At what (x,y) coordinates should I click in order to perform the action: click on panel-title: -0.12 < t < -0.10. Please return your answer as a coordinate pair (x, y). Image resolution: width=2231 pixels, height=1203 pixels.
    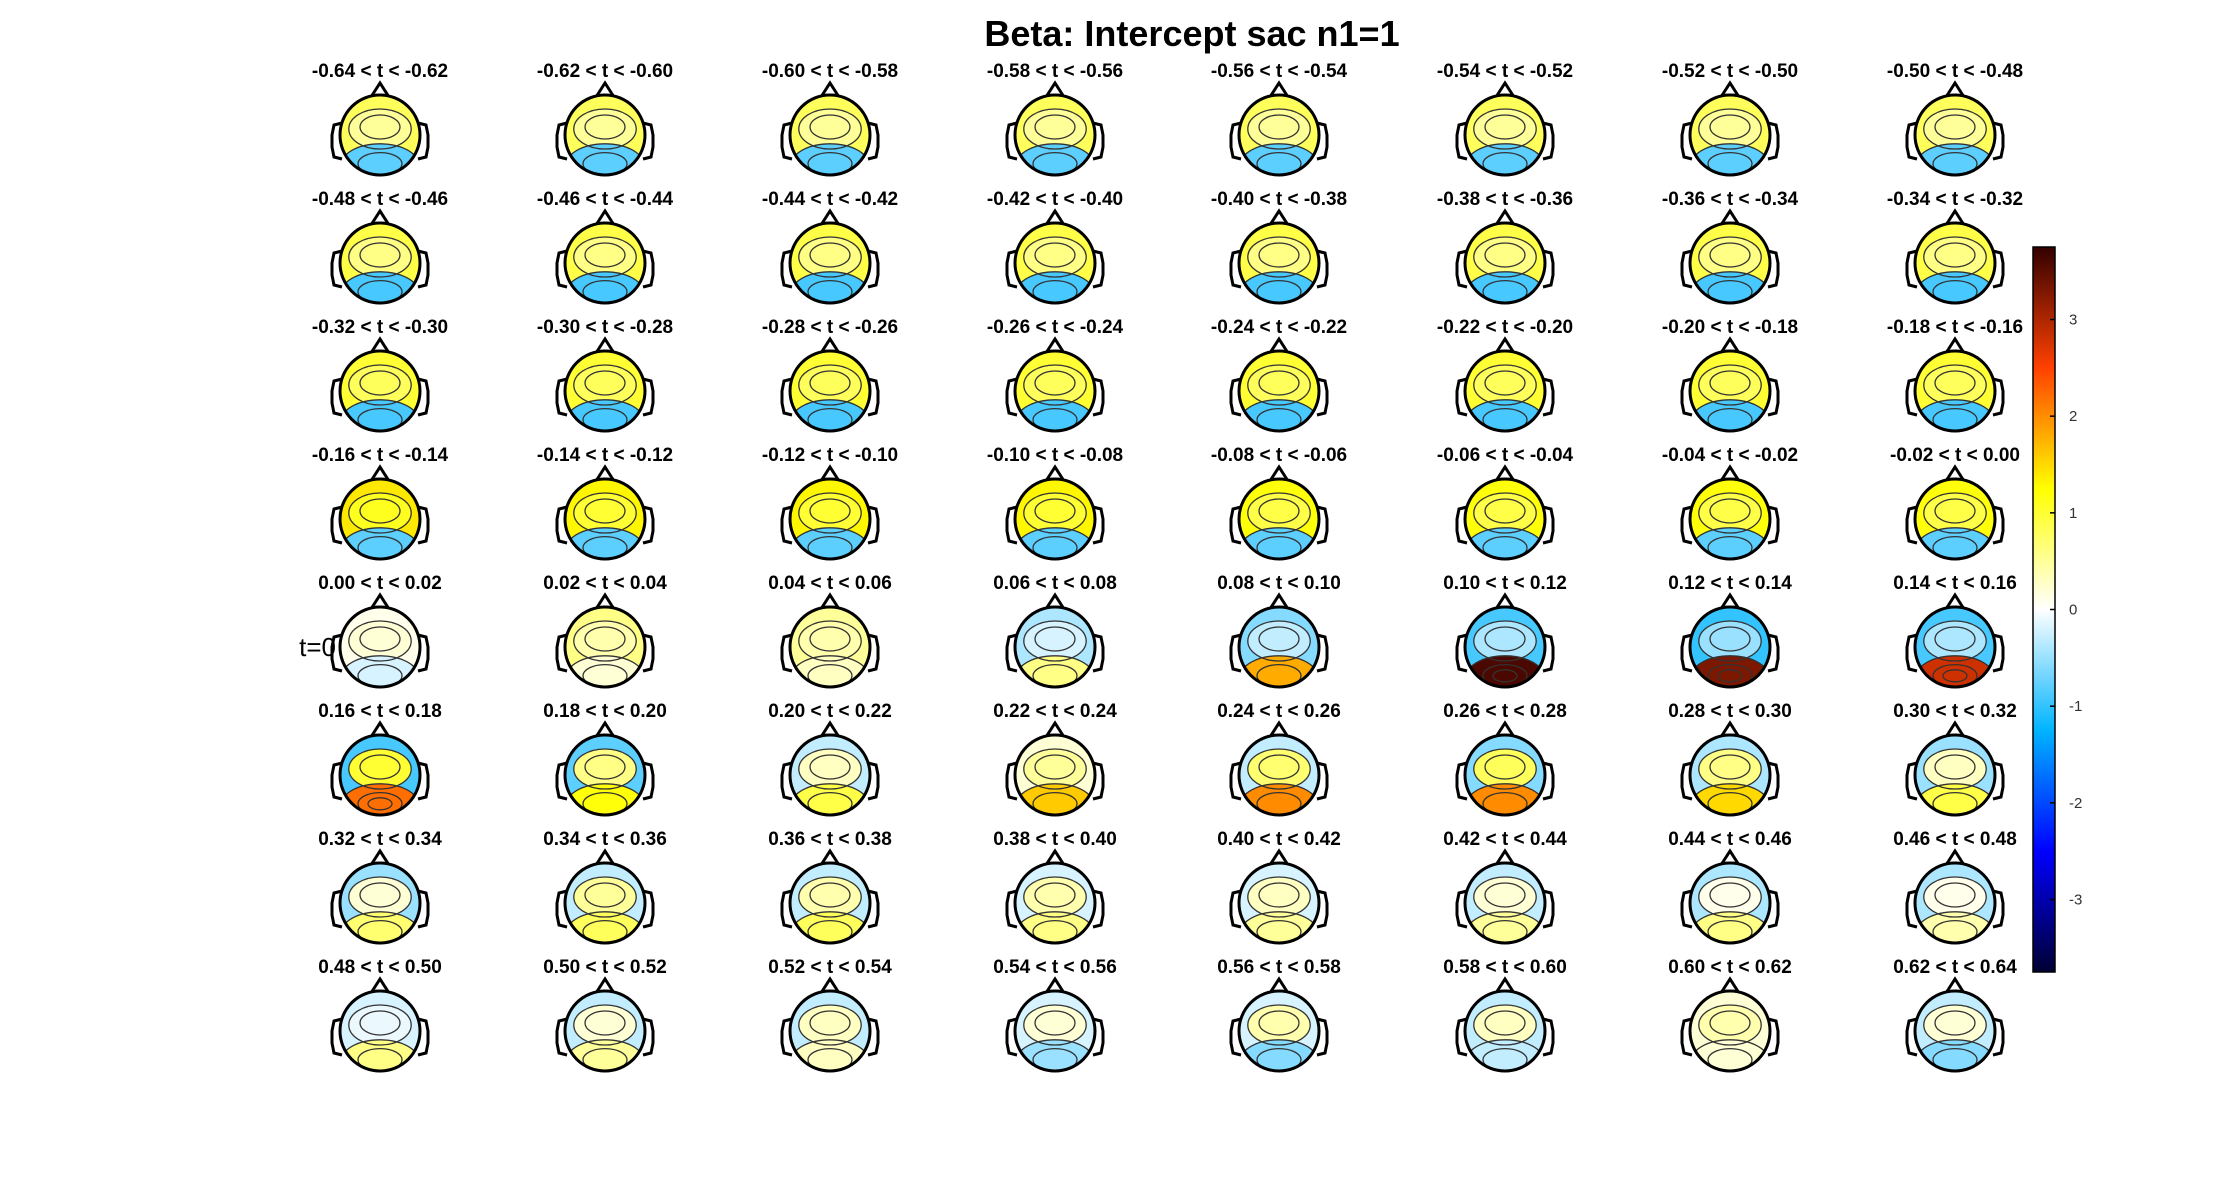
    Looking at the image, I should click on (830, 455).